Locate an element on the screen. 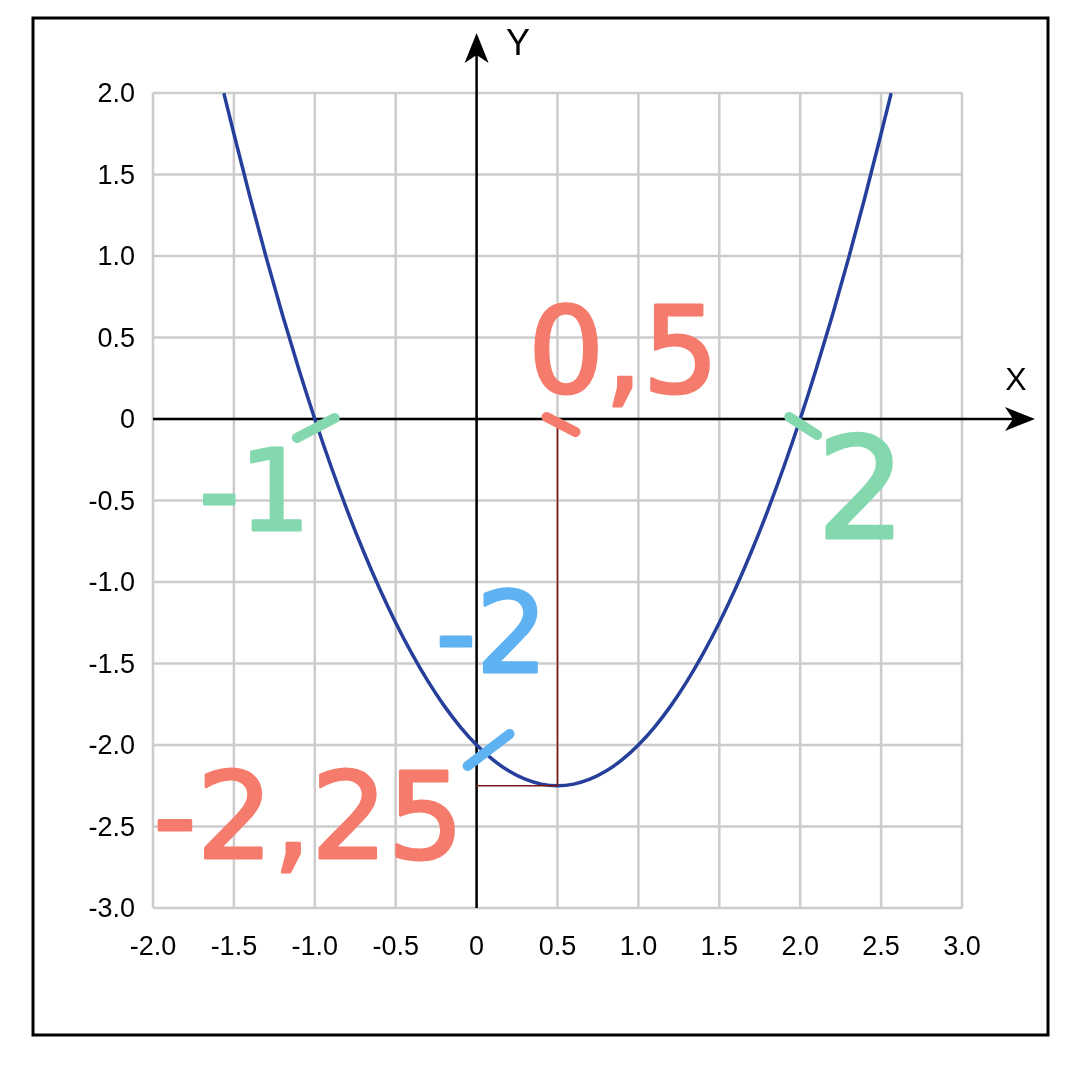 This screenshot has width=1080, height=1076. y-tick-label: -0.5 is located at coordinates (111, 500).